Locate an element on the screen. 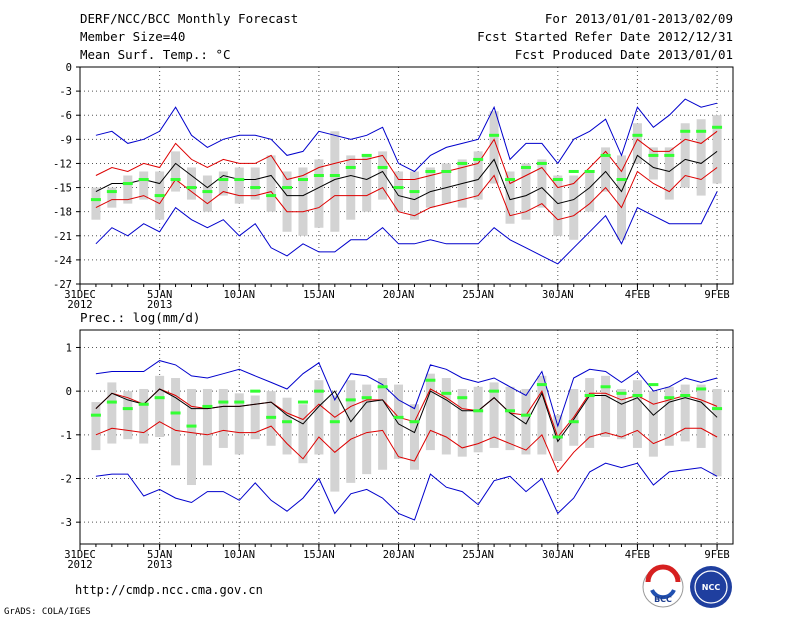 The height and width of the screenshot is (622, 800). prec-min-line is located at coordinates (406, 491).